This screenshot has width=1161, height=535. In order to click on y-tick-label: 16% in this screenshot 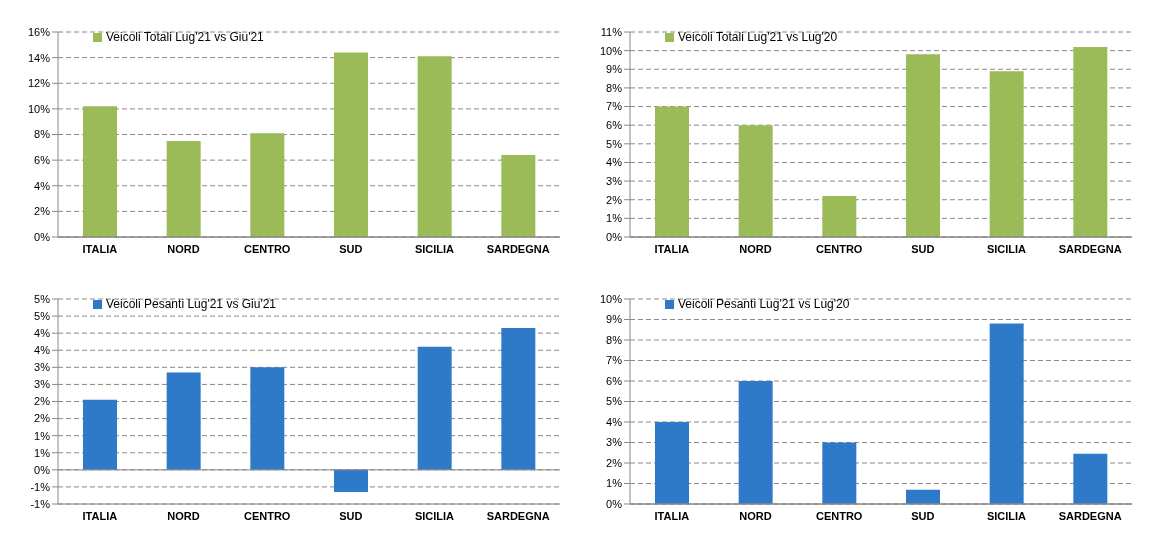, I will do `click(39, 31)`.